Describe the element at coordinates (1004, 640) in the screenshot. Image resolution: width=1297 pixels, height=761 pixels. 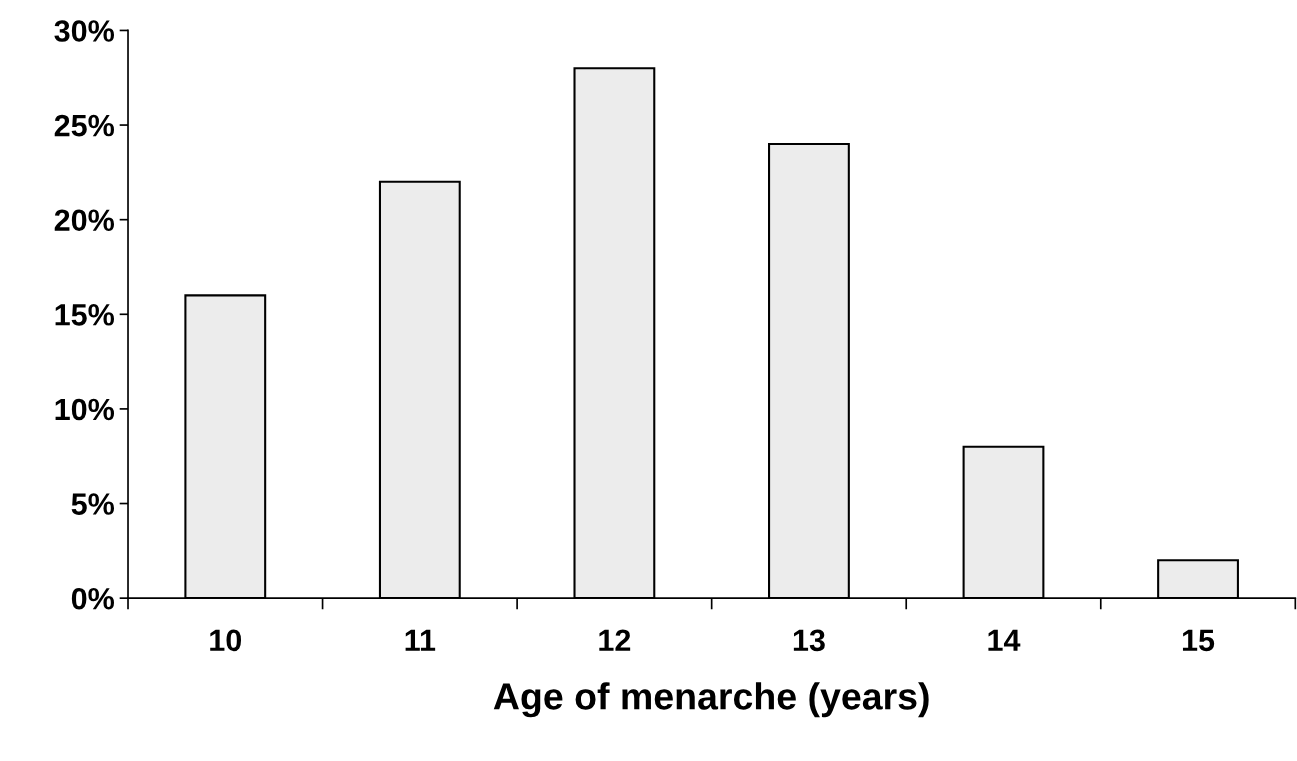
I see `x-tick-label: 14` at that location.